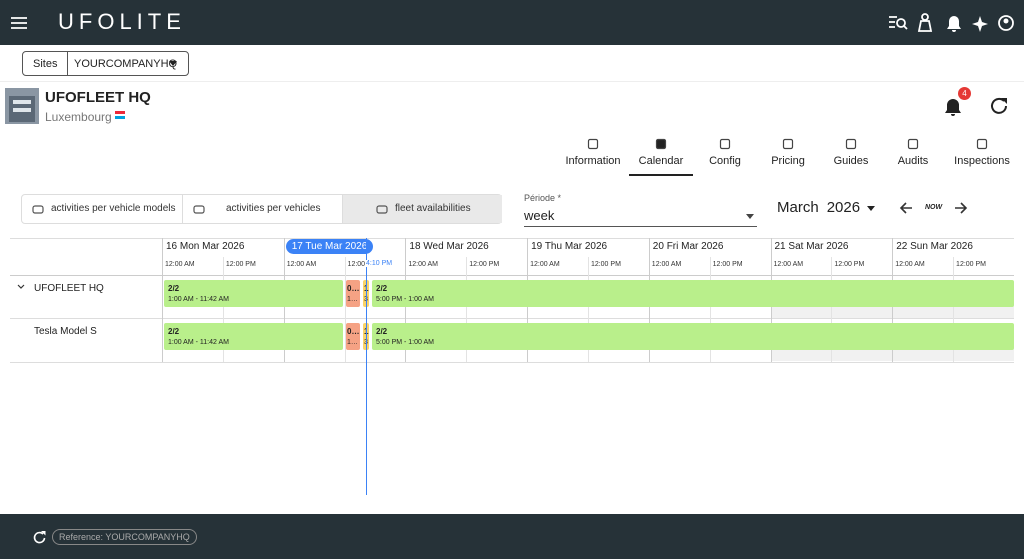 The height and width of the screenshot is (559, 1024). I want to click on site-notifications, so click(953, 107).